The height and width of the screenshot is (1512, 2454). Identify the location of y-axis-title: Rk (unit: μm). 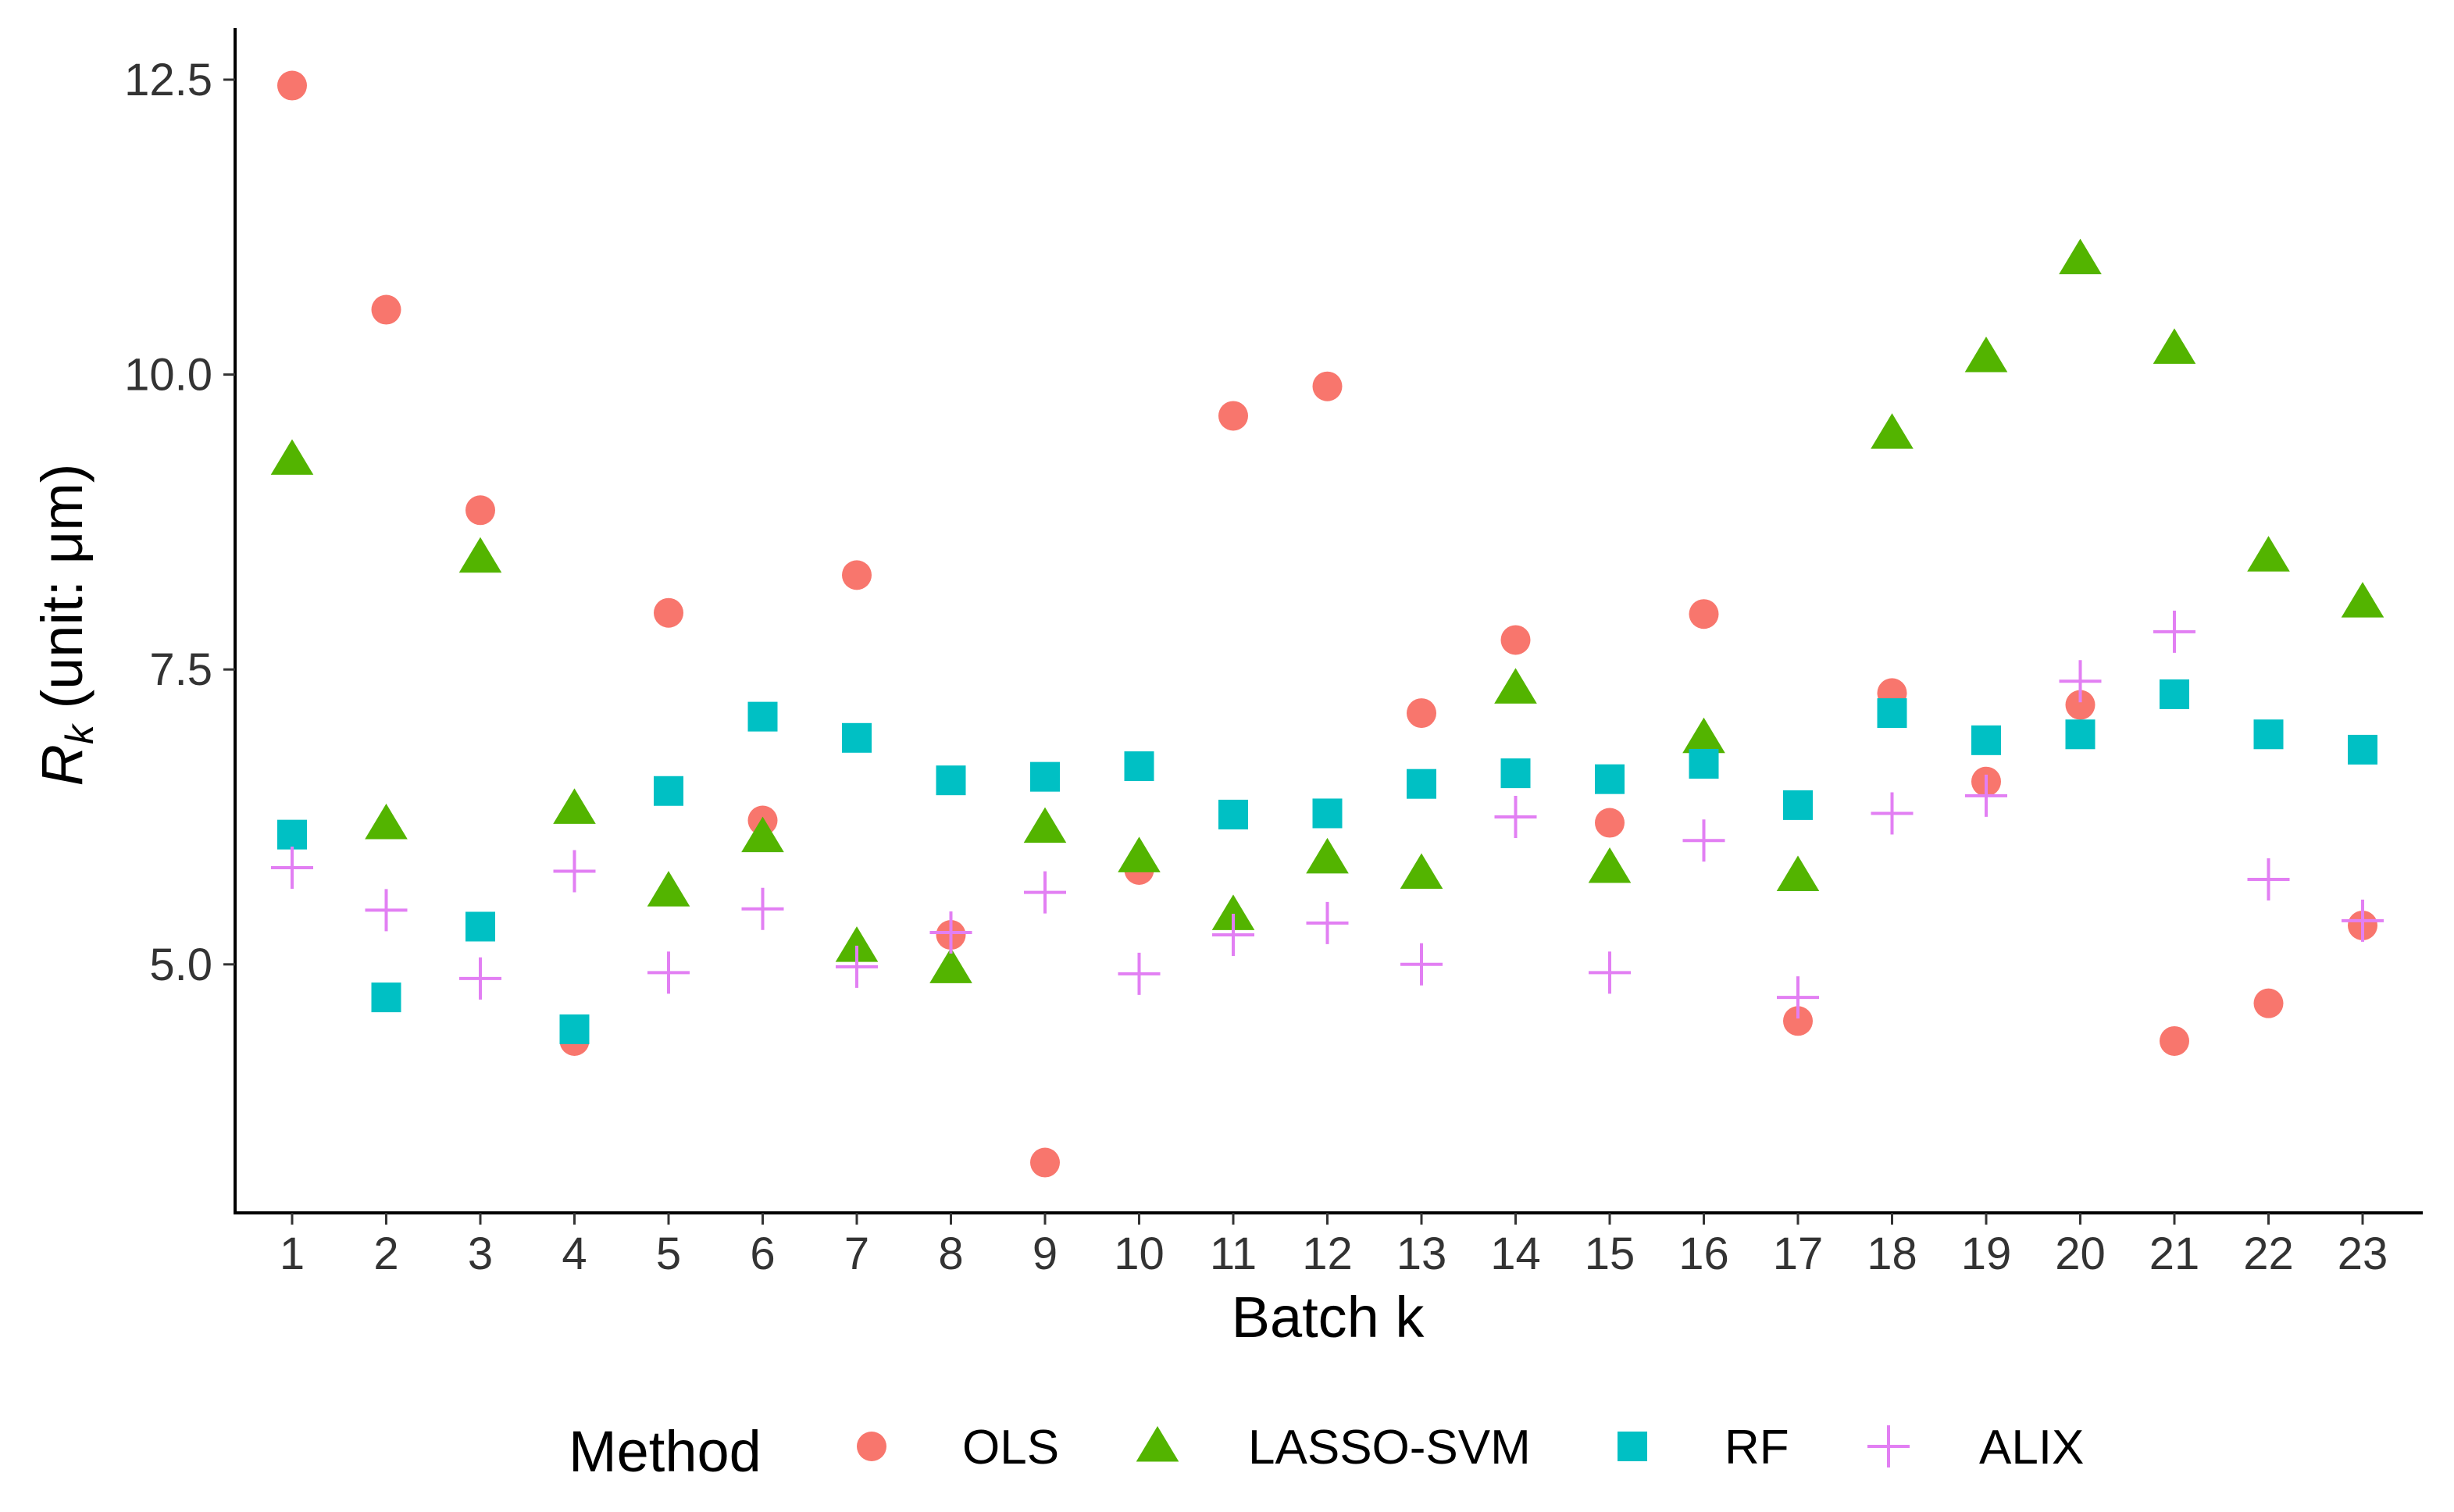
(66, 624).